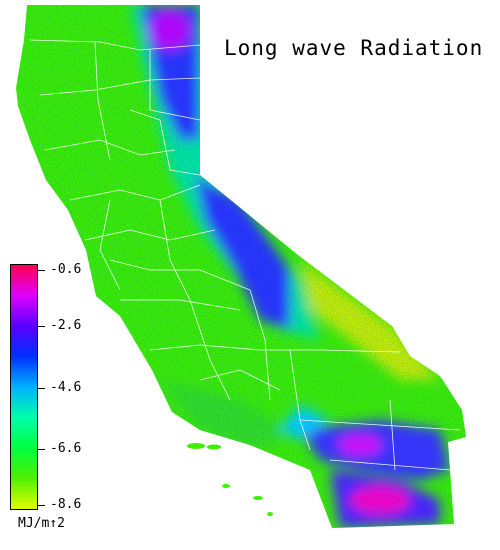 This screenshot has width=500, height=550. Describe the element at coordinates (66, 504) in the screenshot. I see `legend-tick-label: -8.6` at that location.